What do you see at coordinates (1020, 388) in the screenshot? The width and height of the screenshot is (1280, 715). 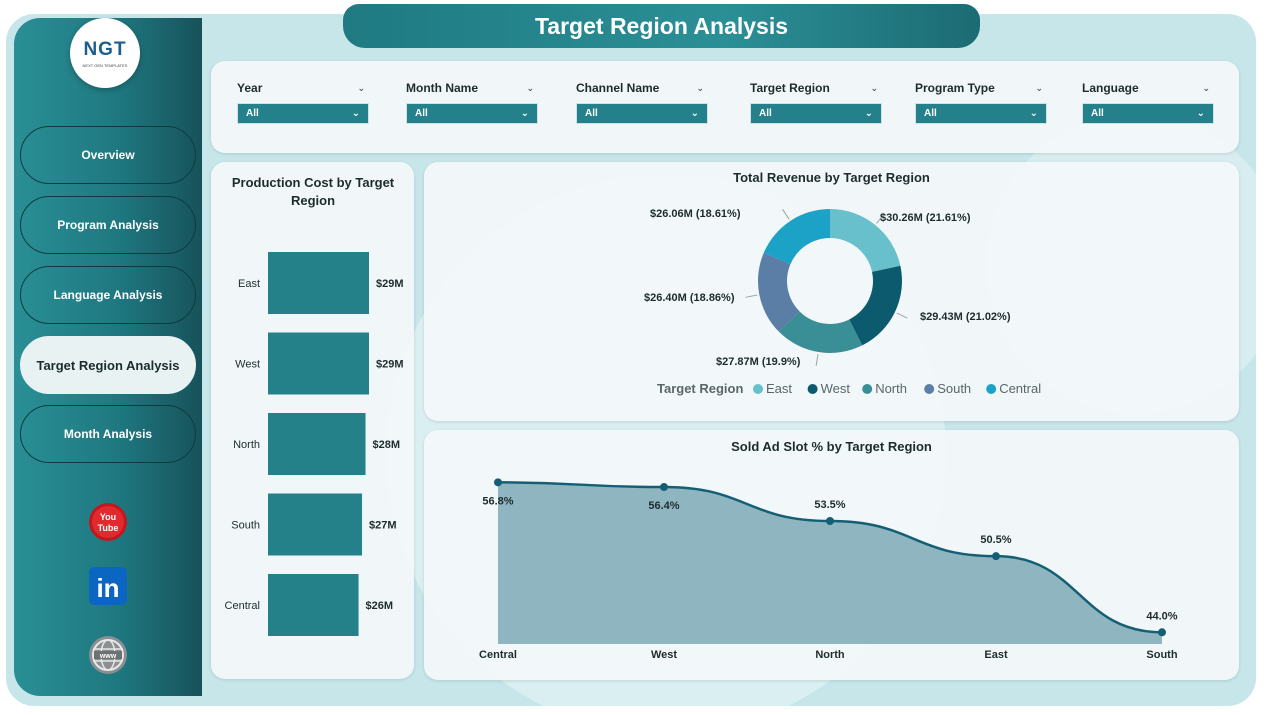 I see `legend-item: Central` at bounding box center [1020, 388].